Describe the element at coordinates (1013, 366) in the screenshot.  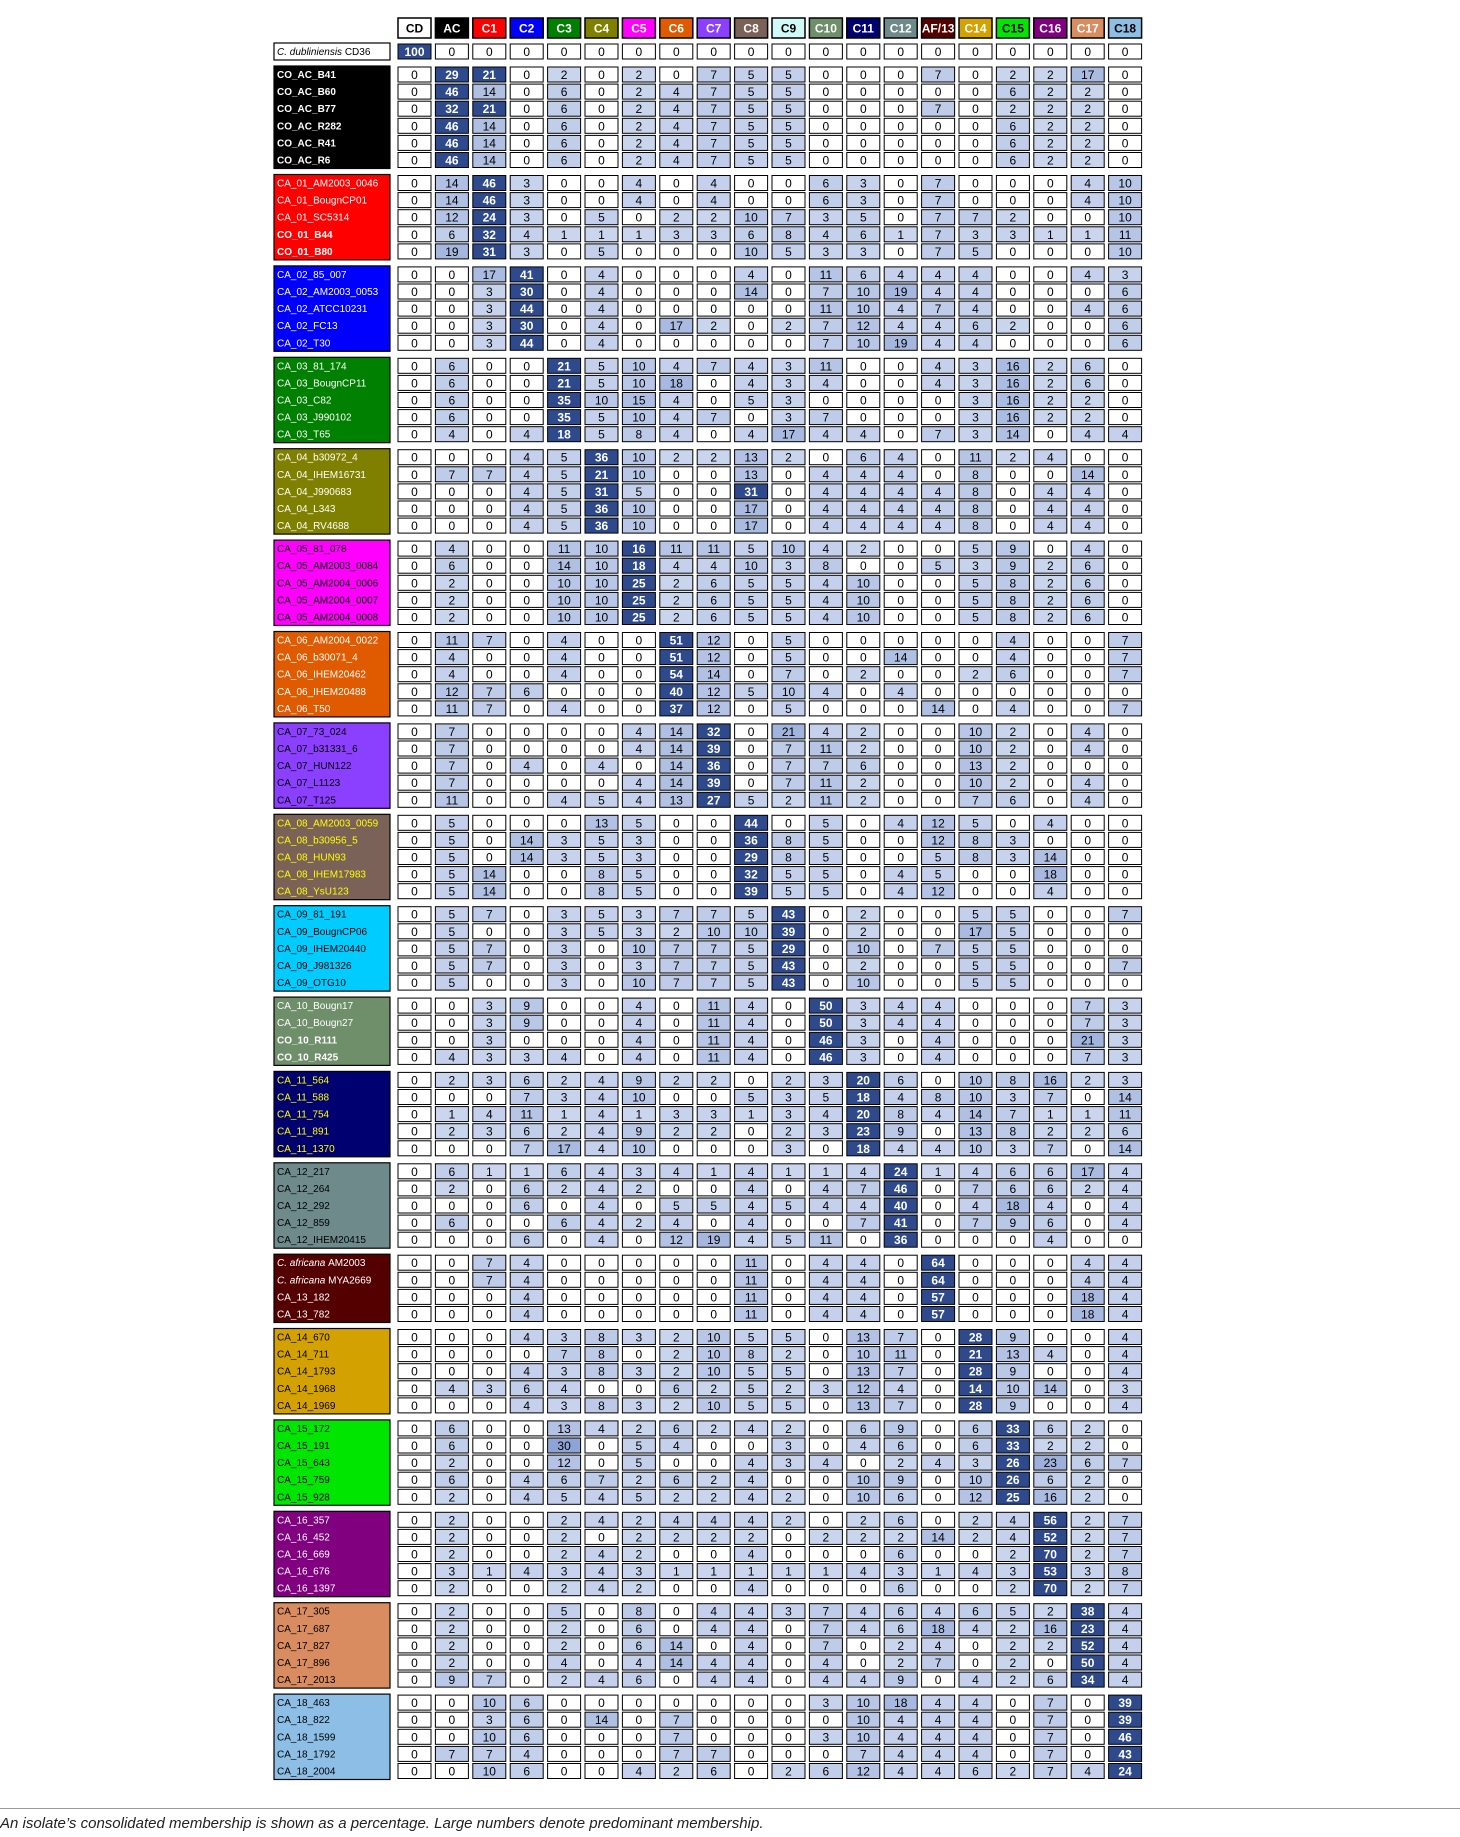
I see `cell-value: 16` at that location.